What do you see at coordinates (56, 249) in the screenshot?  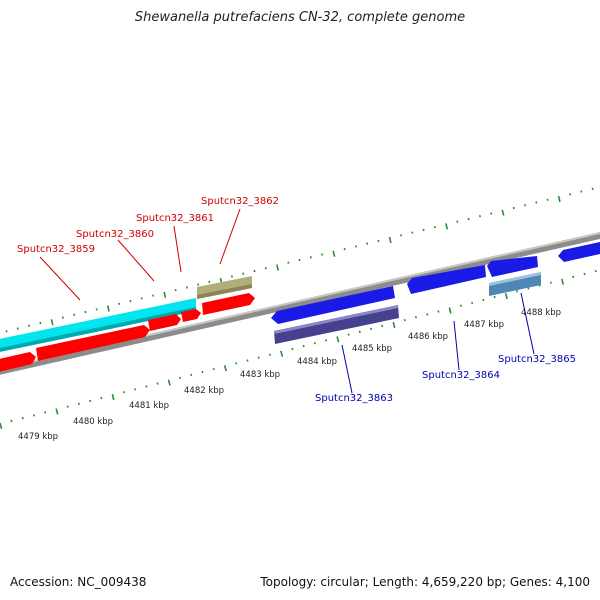 I see `gene-label: Sputcn32_3859` at bounding box center [56, 249].